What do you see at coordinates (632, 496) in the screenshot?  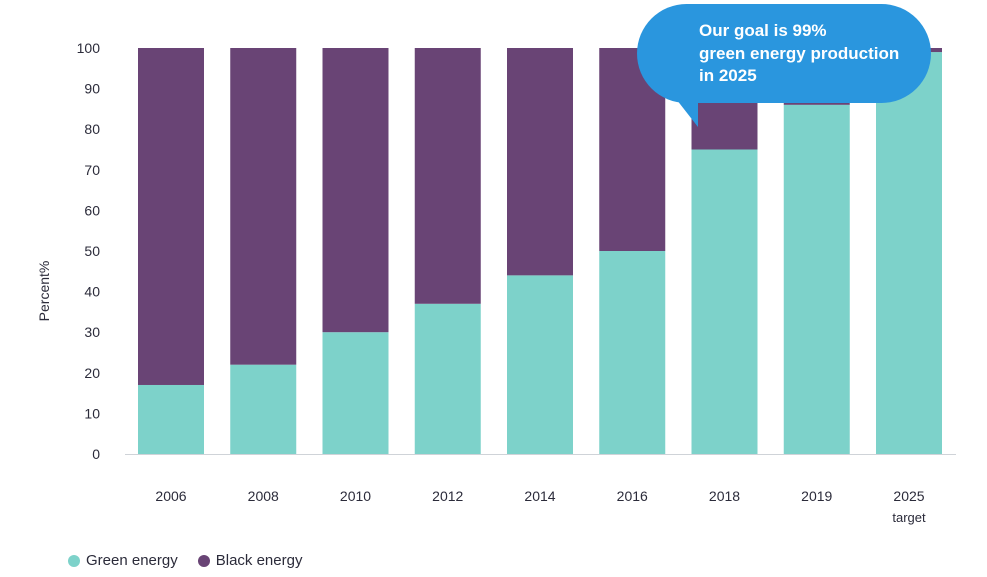 I see `x-tick-label: 2016` at bounding box center [632, 496].